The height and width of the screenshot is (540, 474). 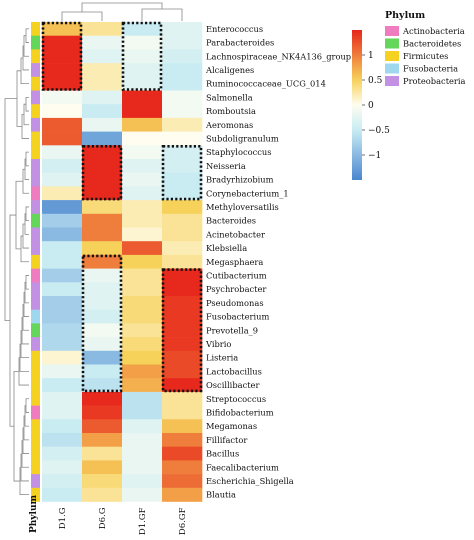 I want to click on row-label: Aeromonas, so click(x=229, y=125).